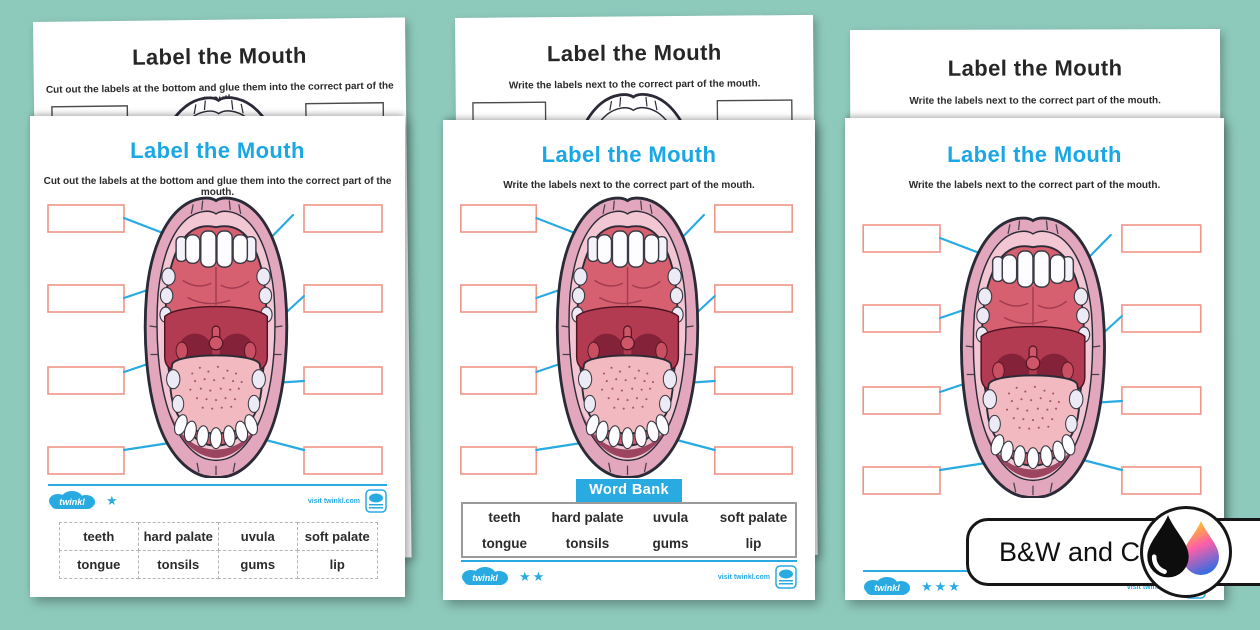 This screenshot has width=1260, height=630. Describe the element at coordinates (98, 536) in the screenshot. I see `cut-out-label: teeth` at that location.